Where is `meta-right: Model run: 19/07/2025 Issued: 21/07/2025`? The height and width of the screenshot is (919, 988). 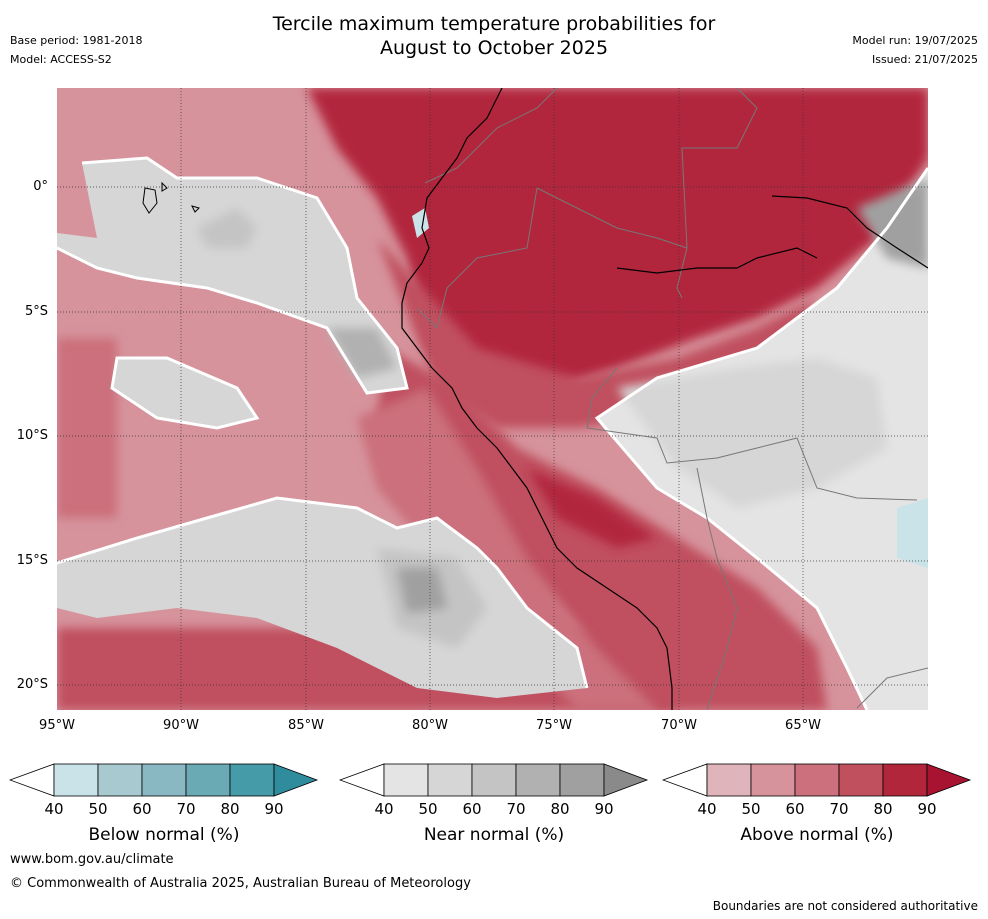 meta-right: Model run: 19/07/2025 Issued: 21/07/2025 is located at coordinates (915, 50).